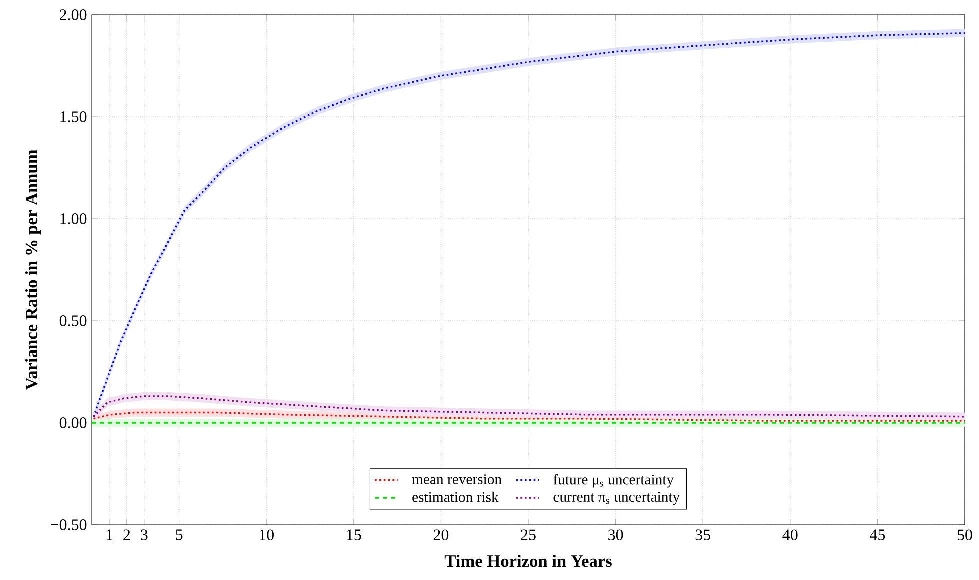 Image resolution: width=979 pixels, height=580 pixels. Describe the element at coordinates (33, 270) in the screenshot. I see `y-axis-title: Variance Ratio in % per Annum` at that location.